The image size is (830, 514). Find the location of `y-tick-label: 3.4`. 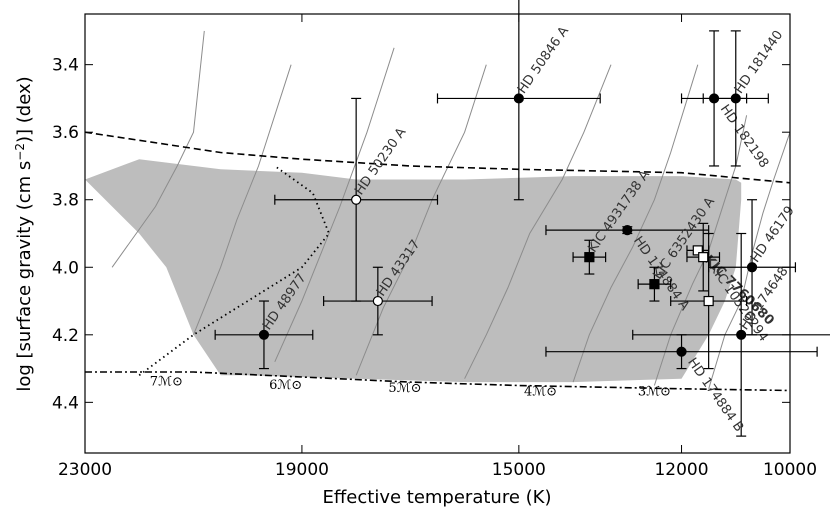

y-tick-label: 3.4 is located at coordinates (65, 66).